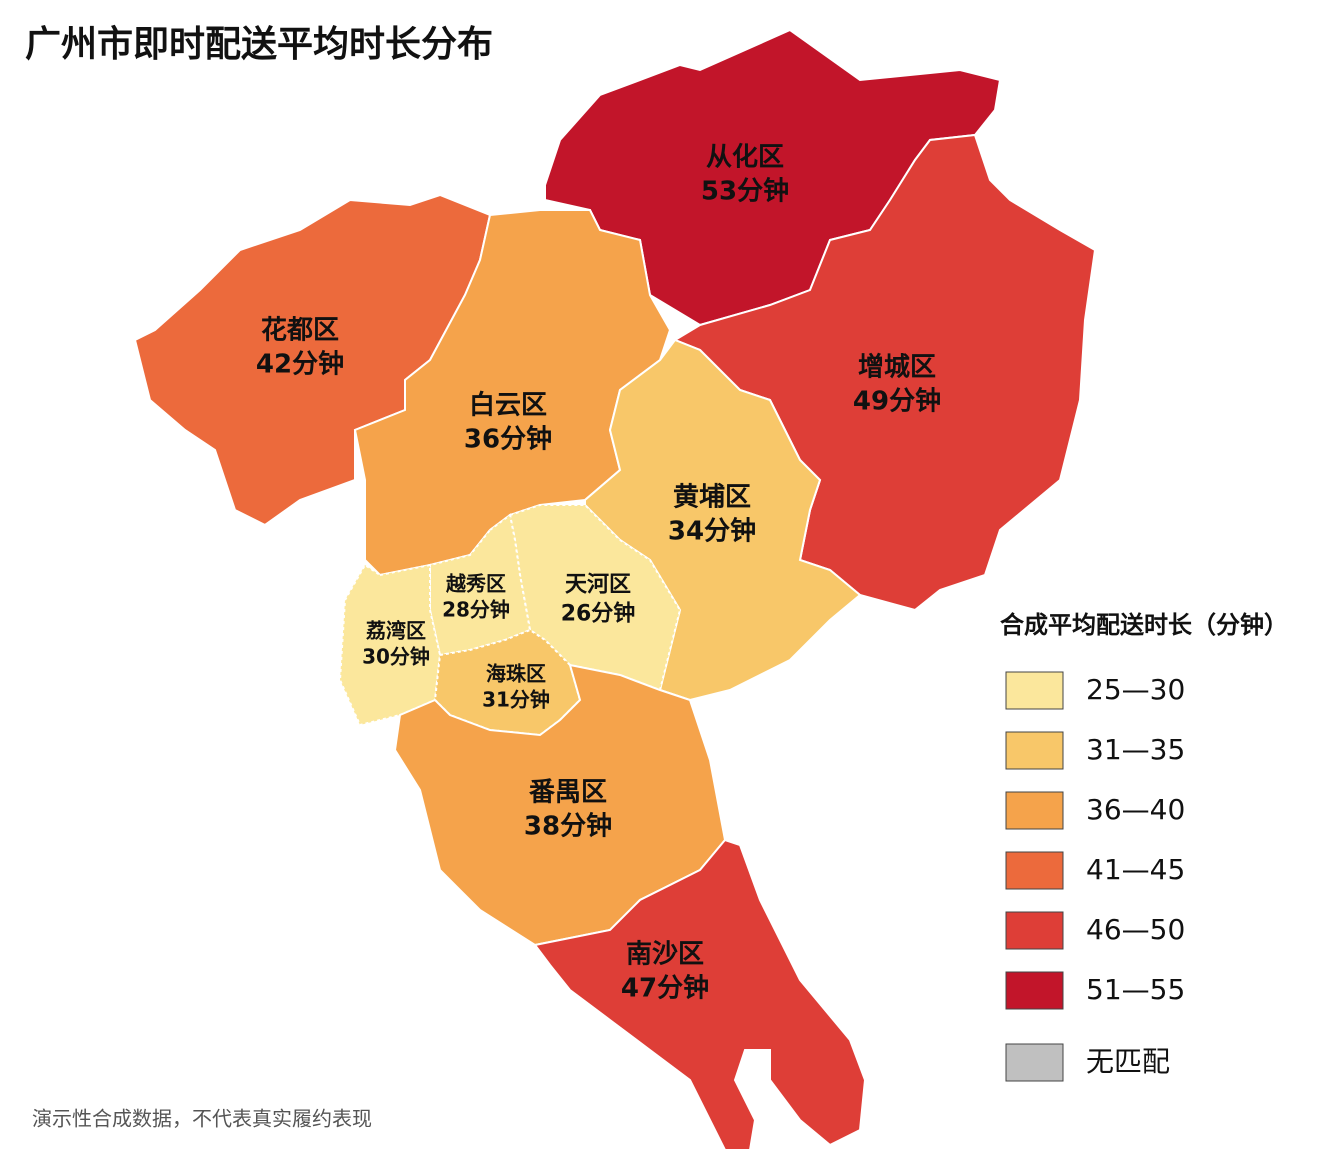  What do you see at coordinates (1144, 625) in the screenshot?
I see `legend-title: 合成平均配送时长（分钟）` at bounding box center [1144, 625].